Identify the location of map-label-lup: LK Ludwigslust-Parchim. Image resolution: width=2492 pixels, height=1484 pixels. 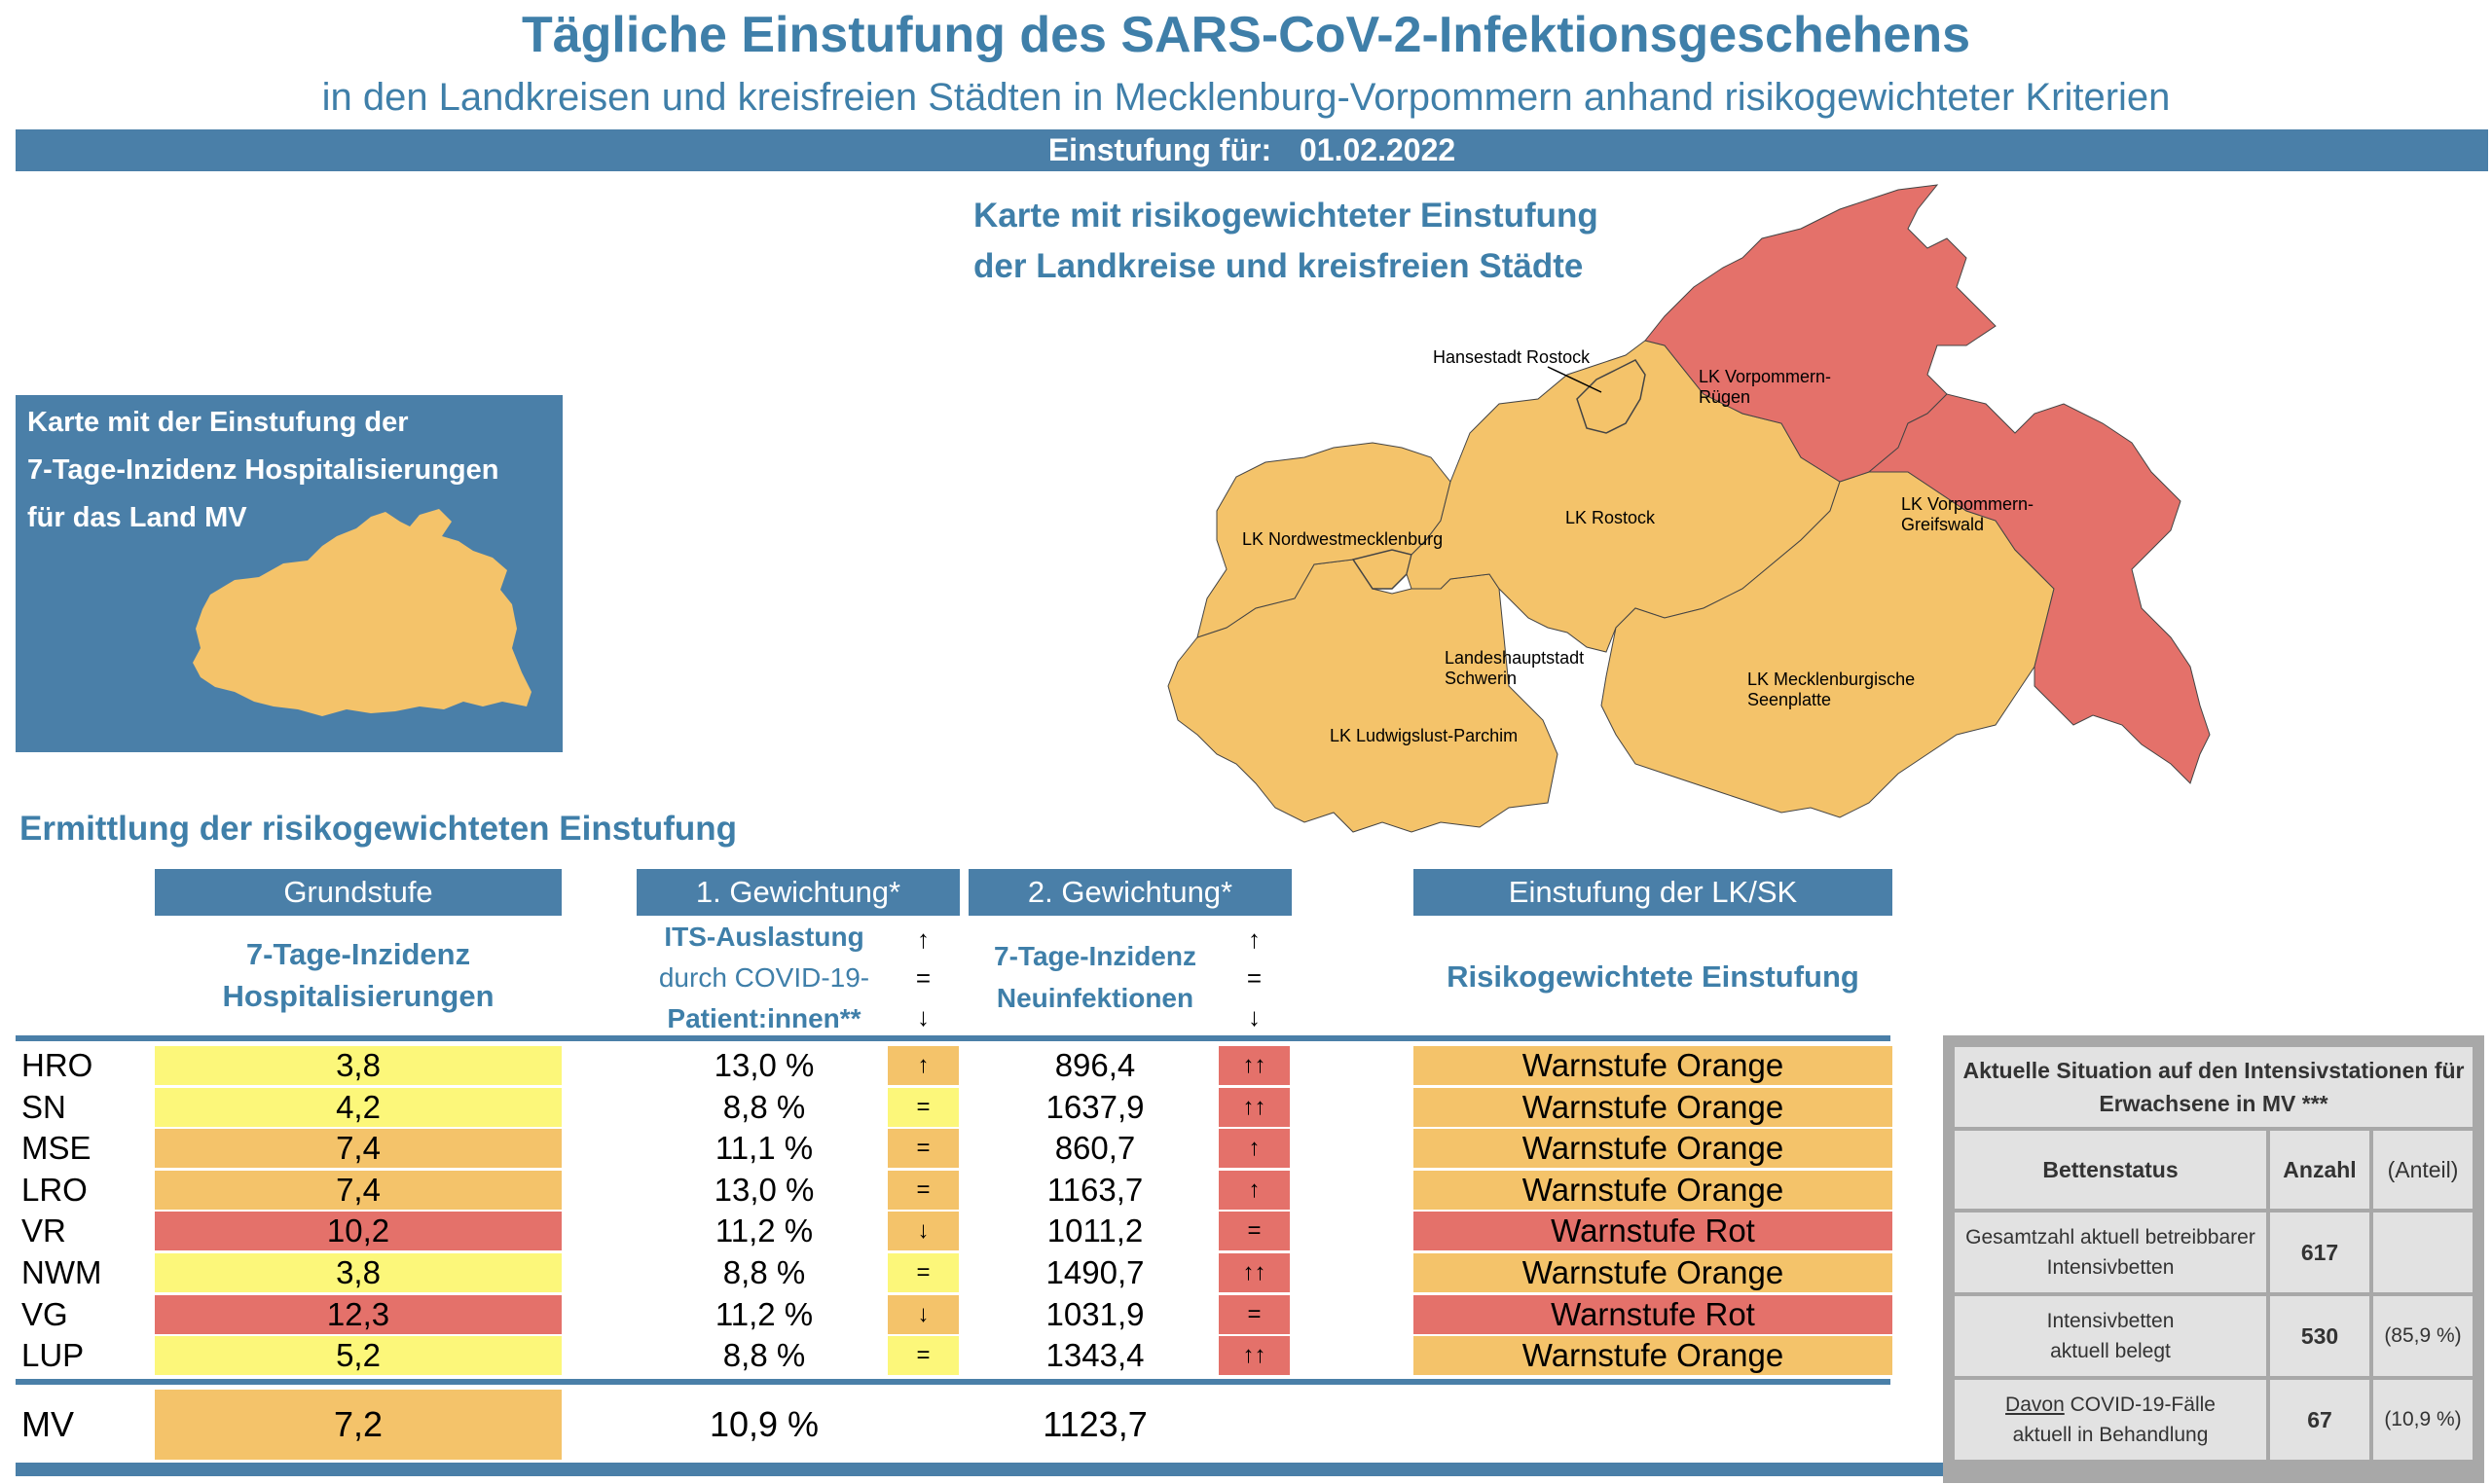
(1424, 736).